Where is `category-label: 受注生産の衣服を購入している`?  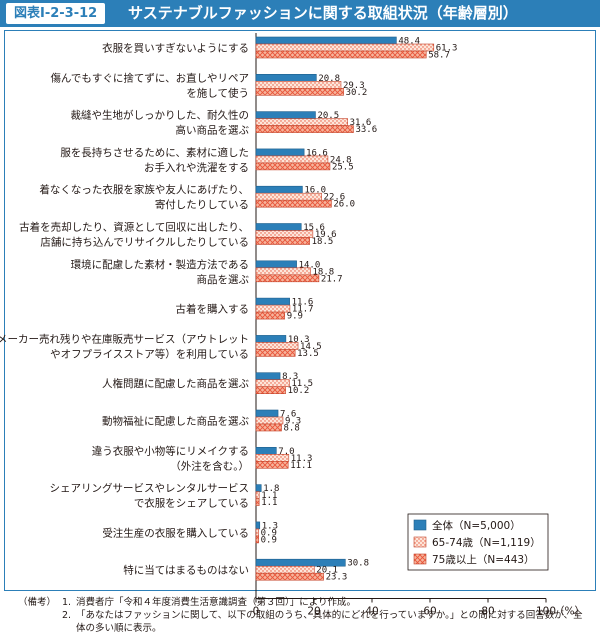 category-label: 受注生産の衣服を購入している is located at coordinates (175, 532).